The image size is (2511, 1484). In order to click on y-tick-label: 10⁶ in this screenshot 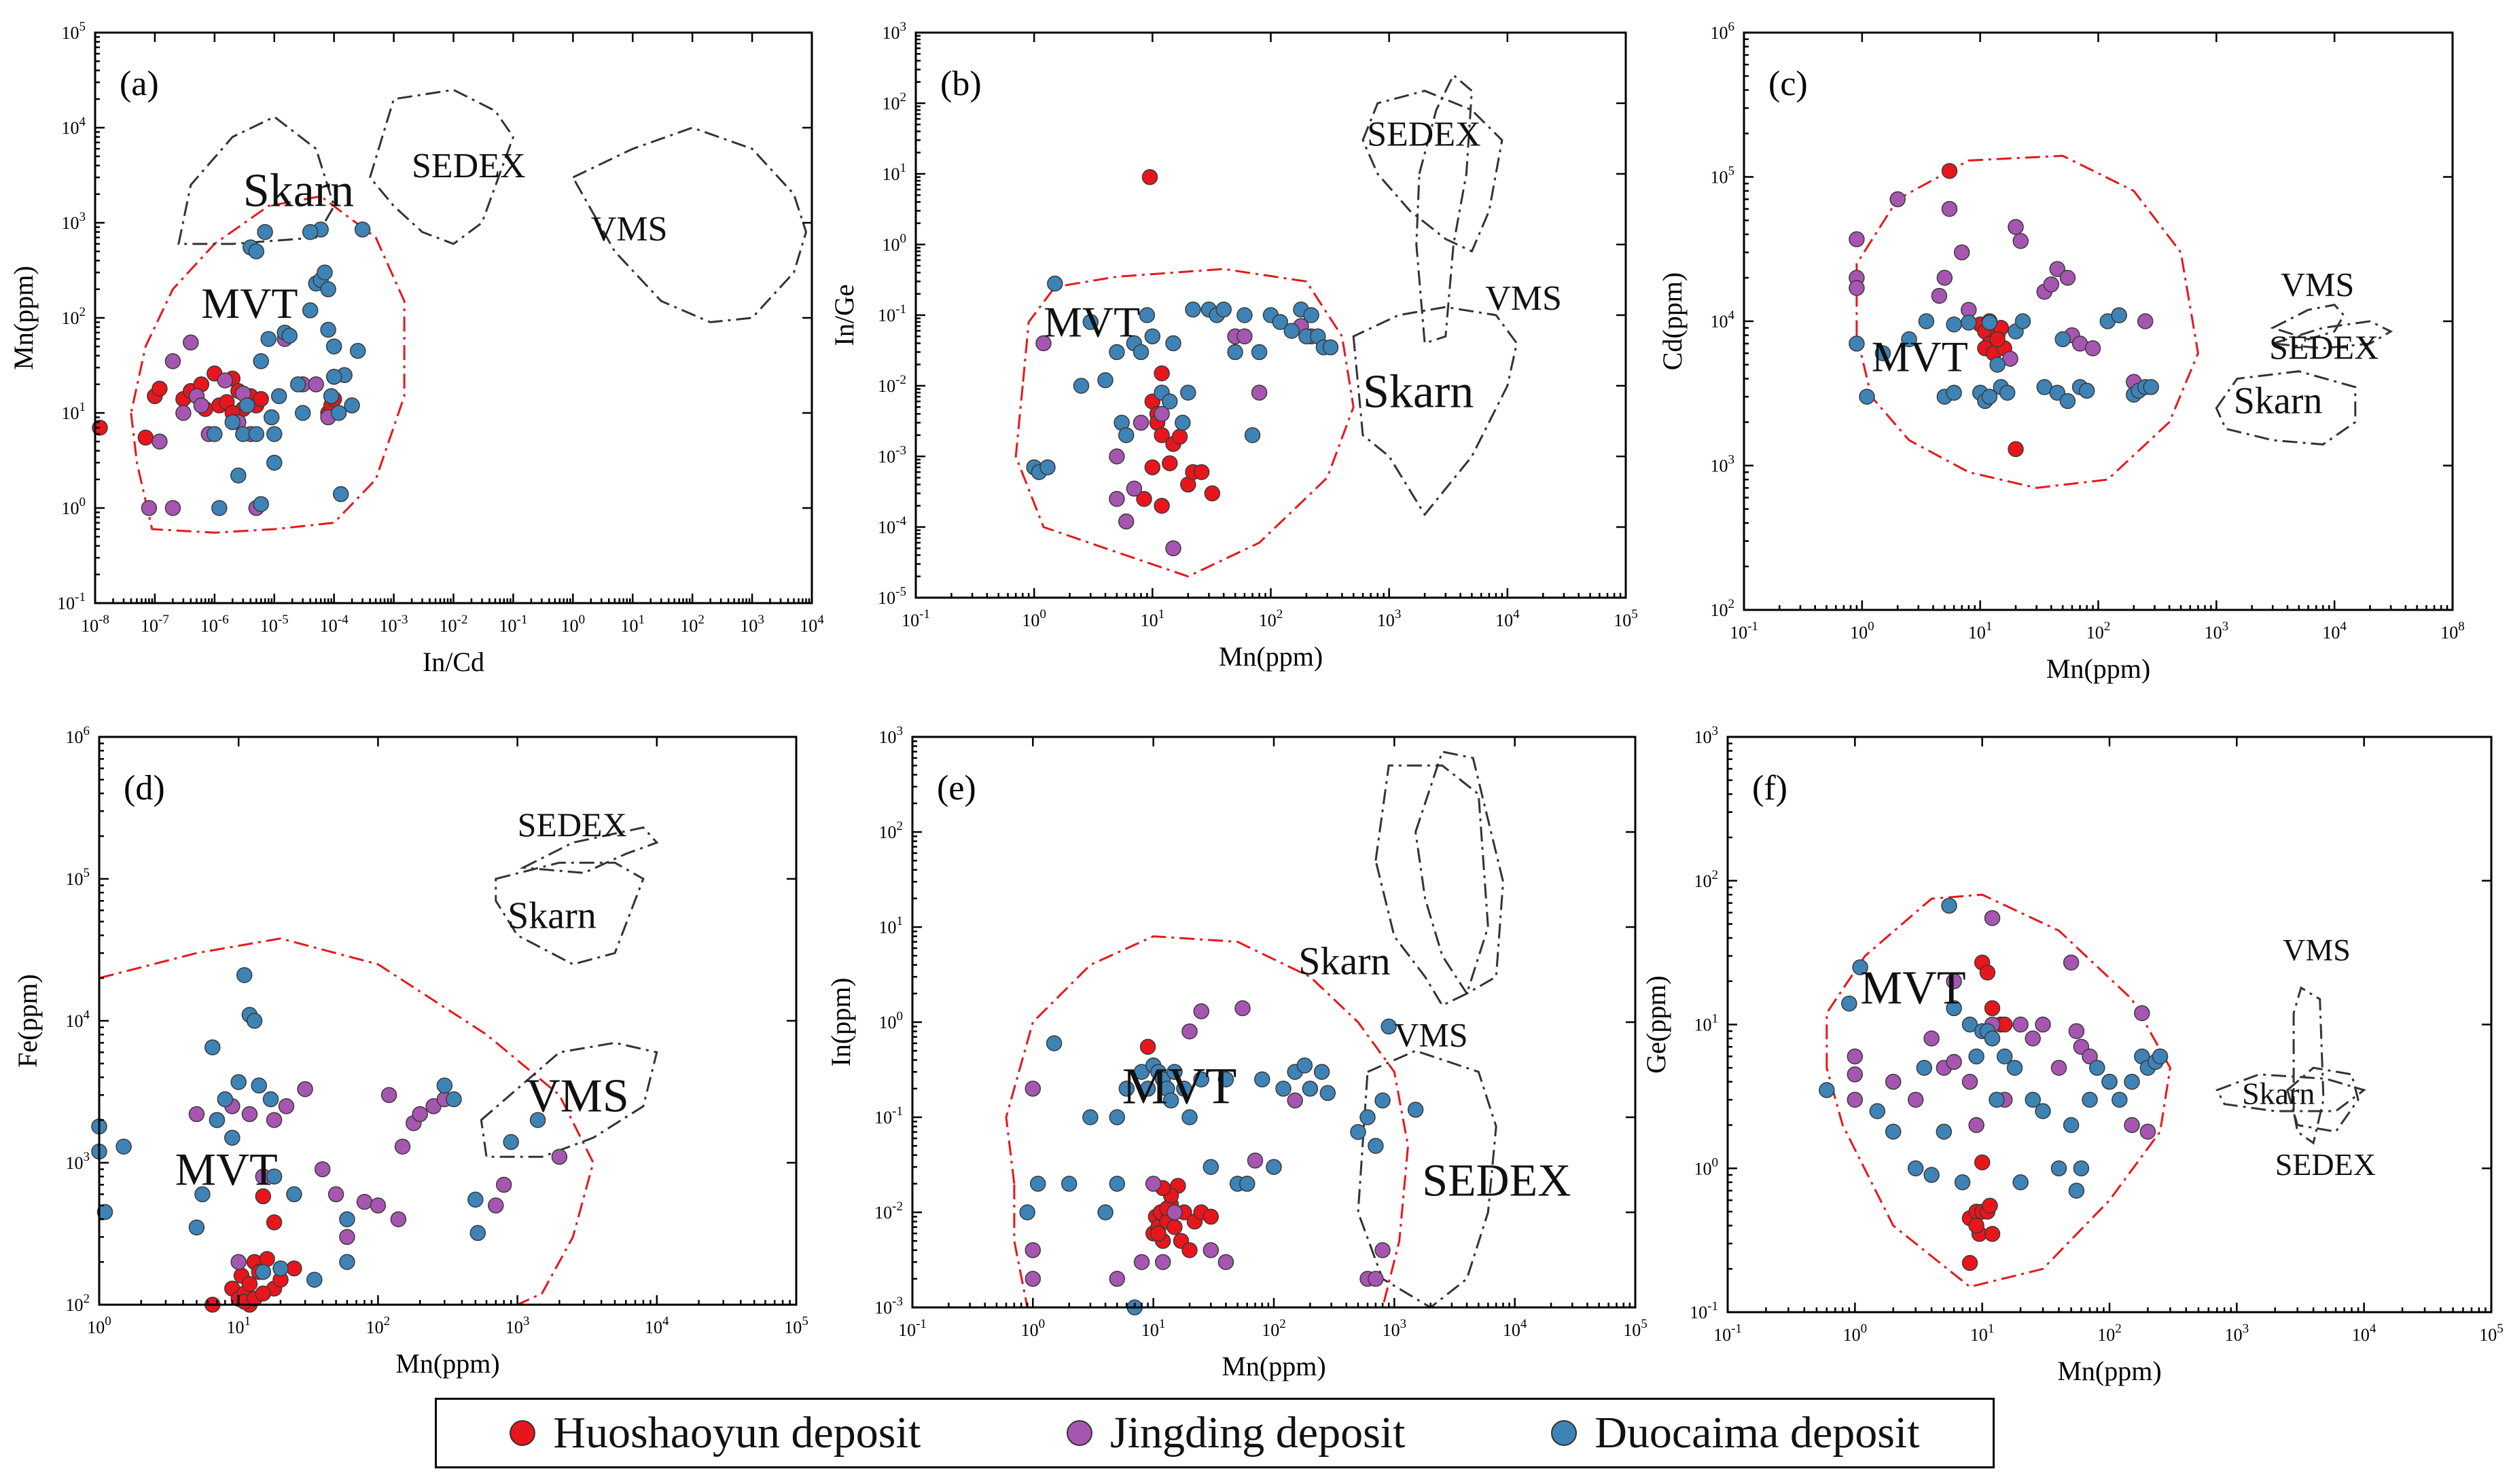, I will do `click(1723, 31)`.